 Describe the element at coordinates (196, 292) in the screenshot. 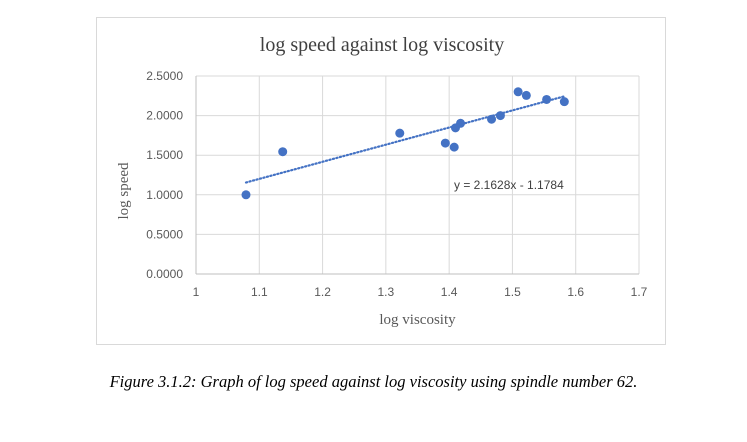

I see `x-tick-label: 1` at that location.